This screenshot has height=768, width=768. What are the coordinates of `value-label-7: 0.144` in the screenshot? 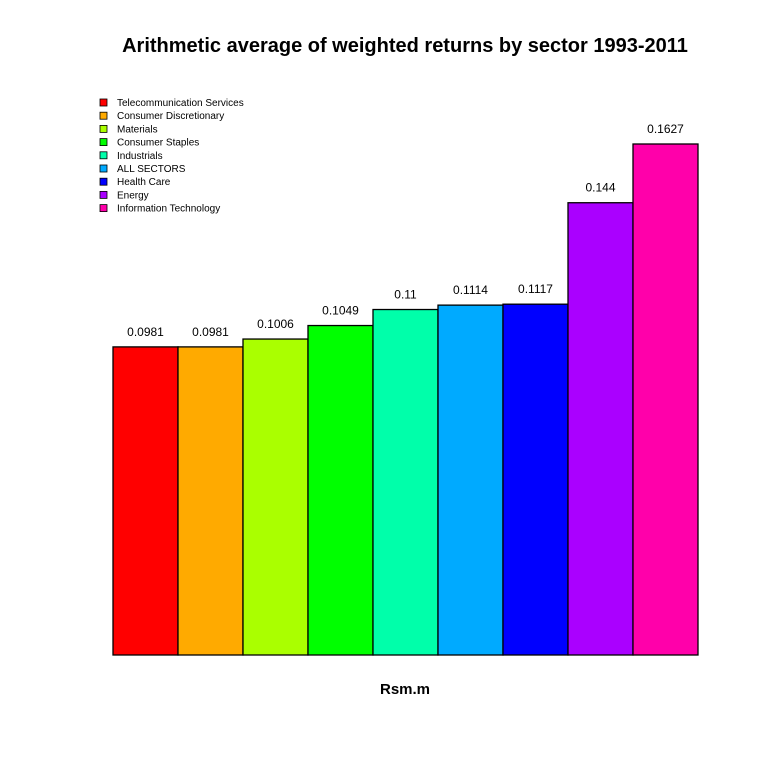 It's located at (600, 188).